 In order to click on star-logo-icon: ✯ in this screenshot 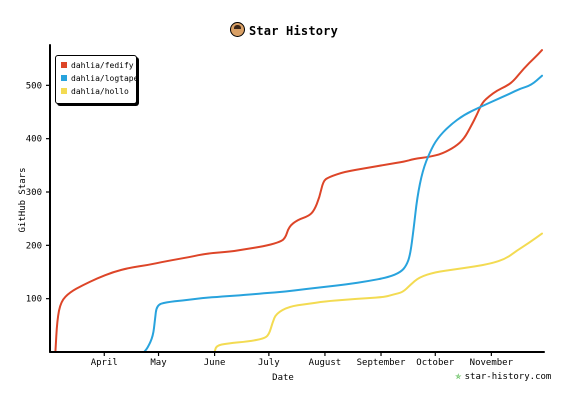, I will do `click(458, 375)`.